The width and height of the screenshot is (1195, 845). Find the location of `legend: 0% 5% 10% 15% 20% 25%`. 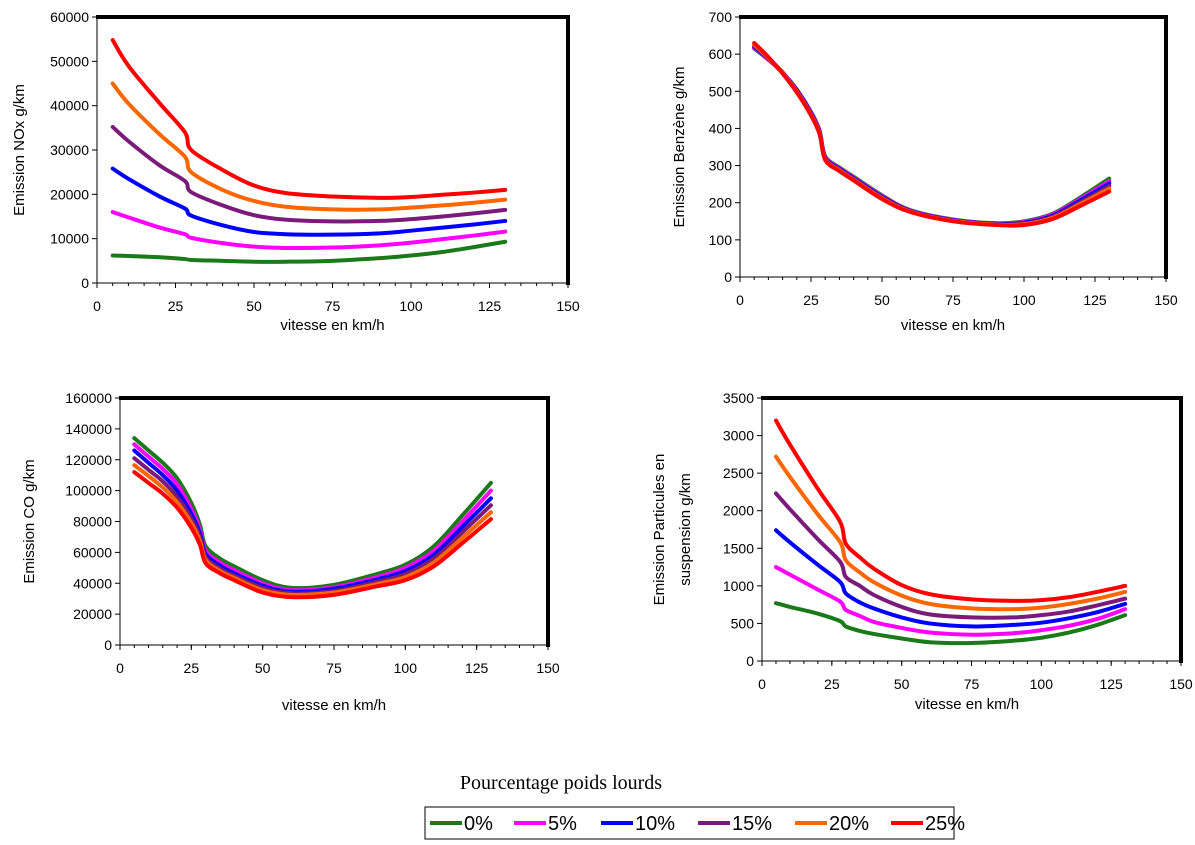

legend: 0% 5% 10% 15% 20% 25% is located at coordinates (694, 823).